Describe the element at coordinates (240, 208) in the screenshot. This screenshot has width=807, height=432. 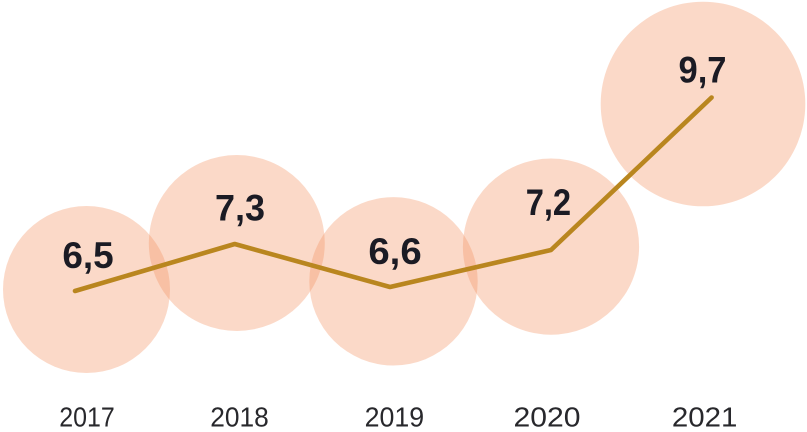
I see `value-label-2018: 7,3` at that location.